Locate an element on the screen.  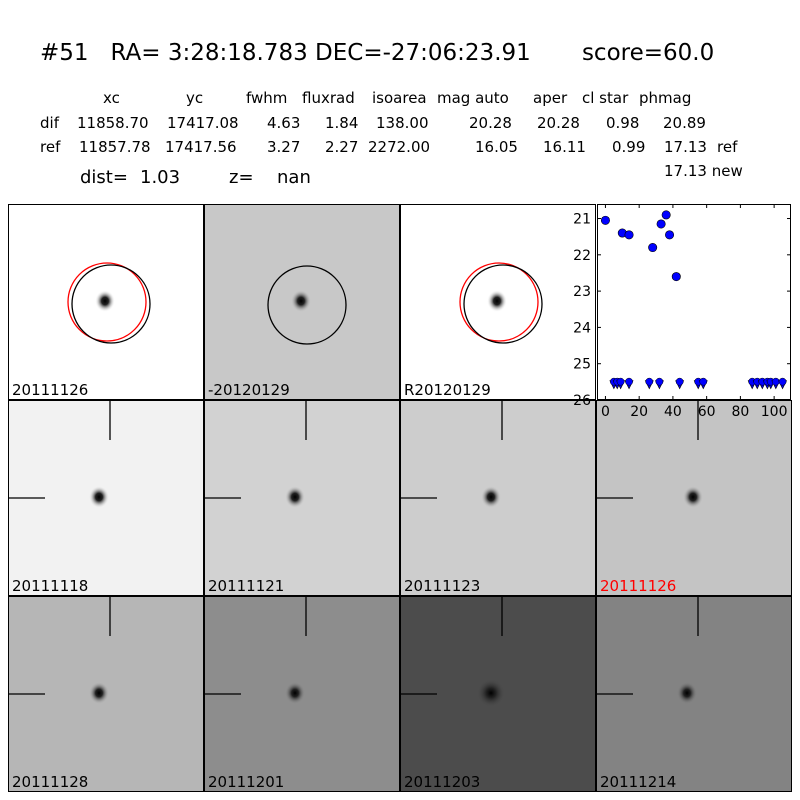
image-stamp: 20111214 is located at coordinates (694, 694).